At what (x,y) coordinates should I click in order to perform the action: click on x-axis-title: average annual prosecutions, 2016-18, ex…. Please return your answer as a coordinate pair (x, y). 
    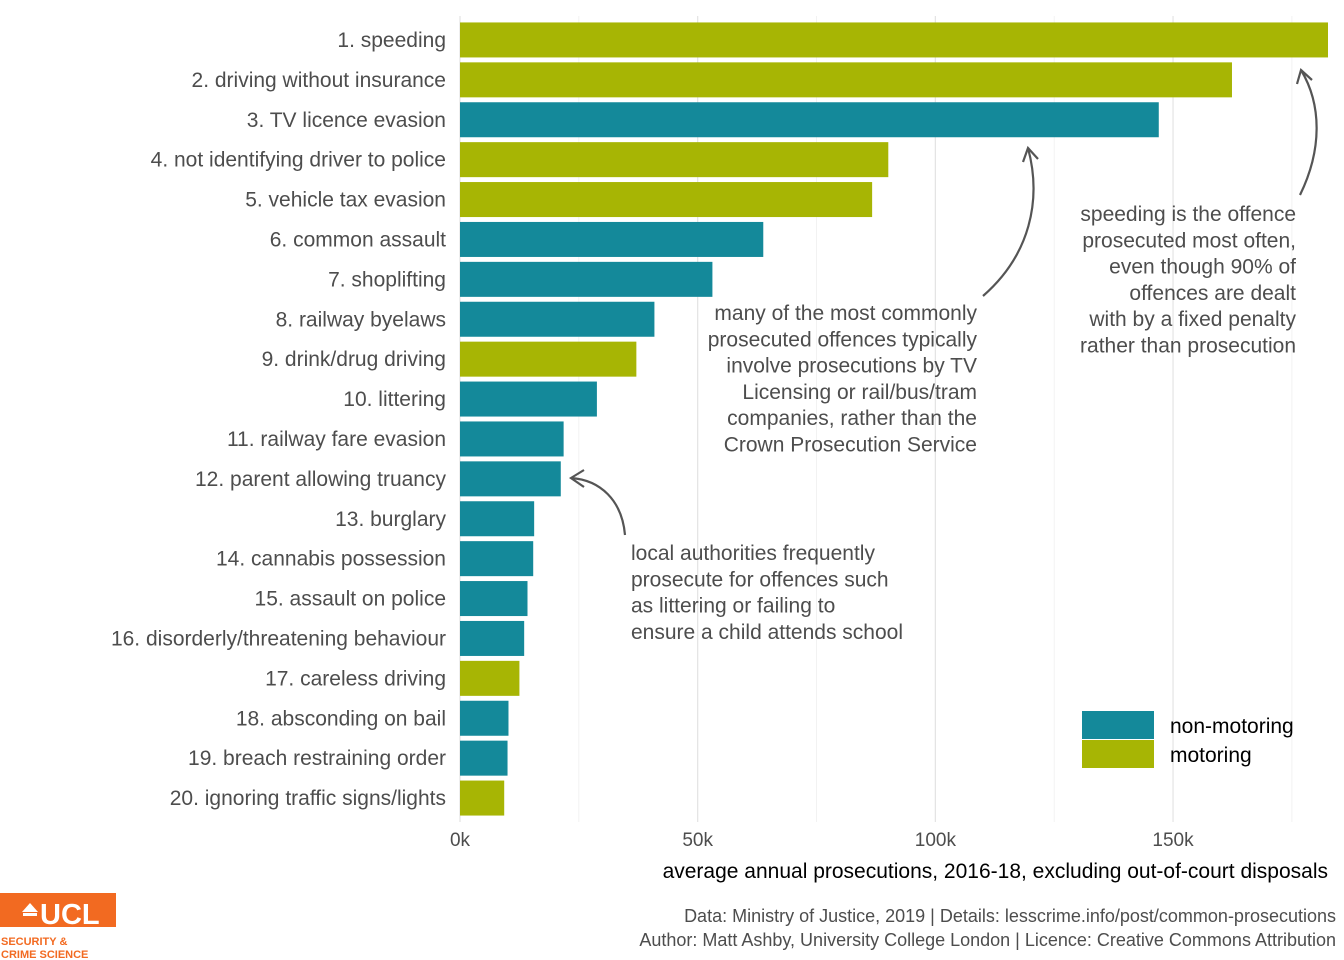
    Looking at the image, I should click on (995, 871).